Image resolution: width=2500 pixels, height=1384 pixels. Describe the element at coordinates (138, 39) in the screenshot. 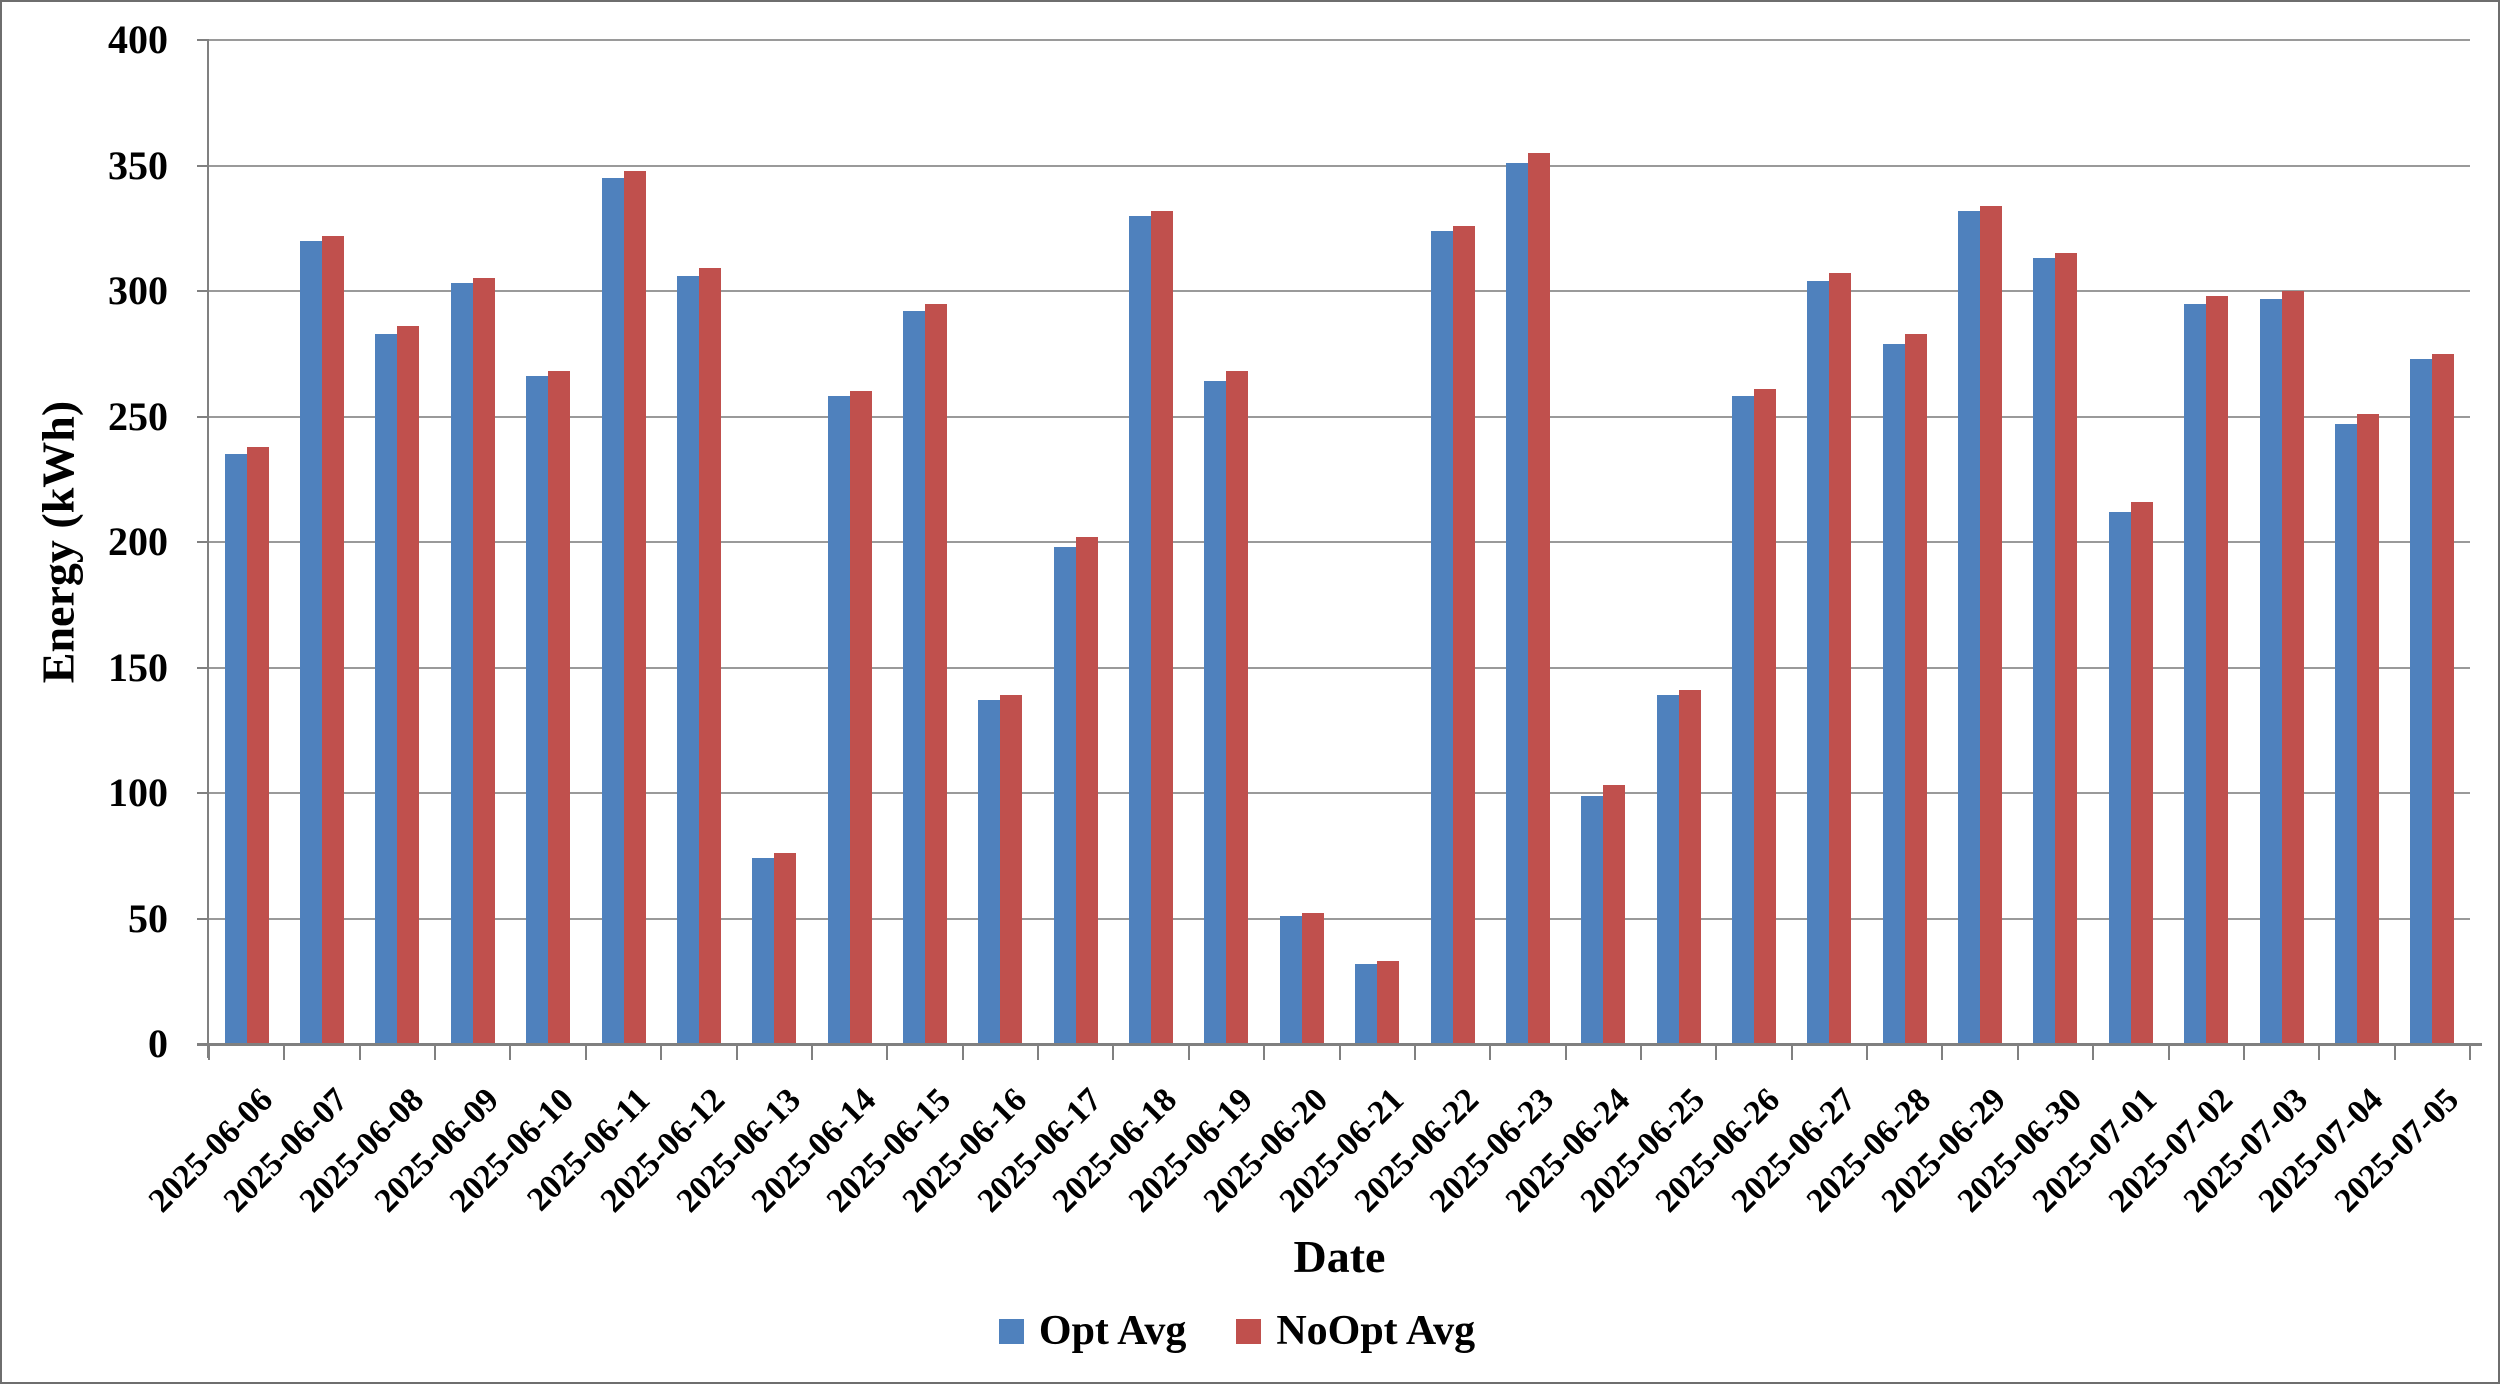

I see `y-tick-label: 400` at that location.